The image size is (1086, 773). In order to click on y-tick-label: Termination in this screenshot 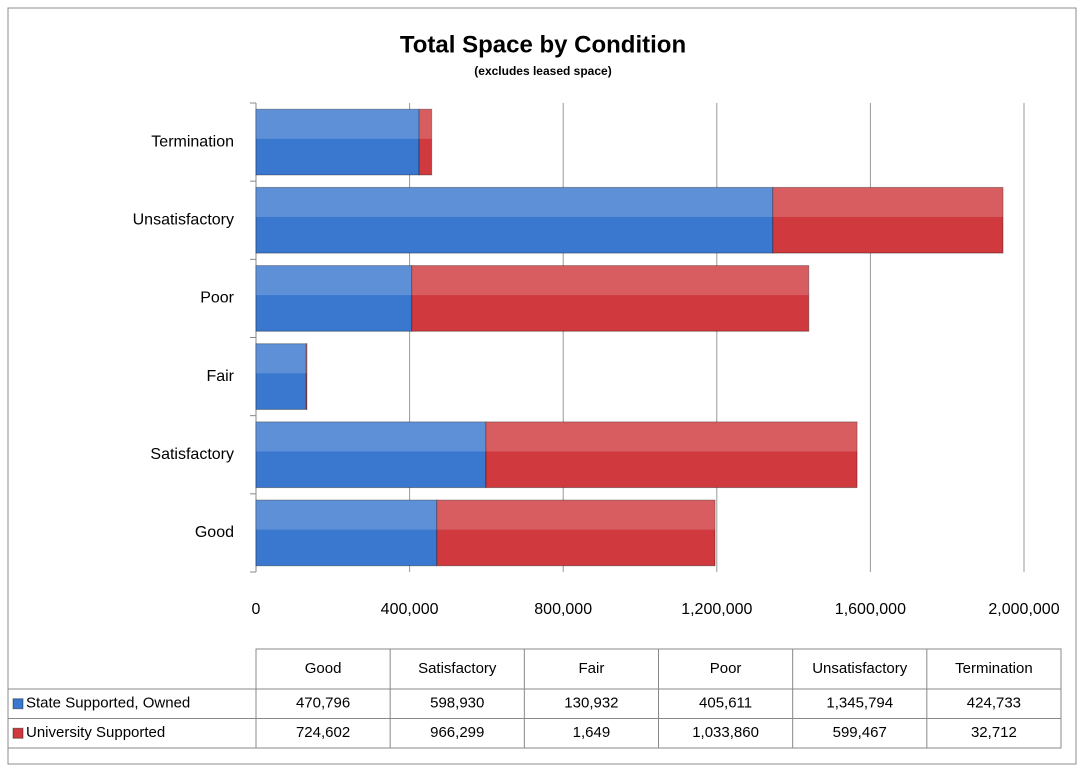, I will do `click(192, 141)`.